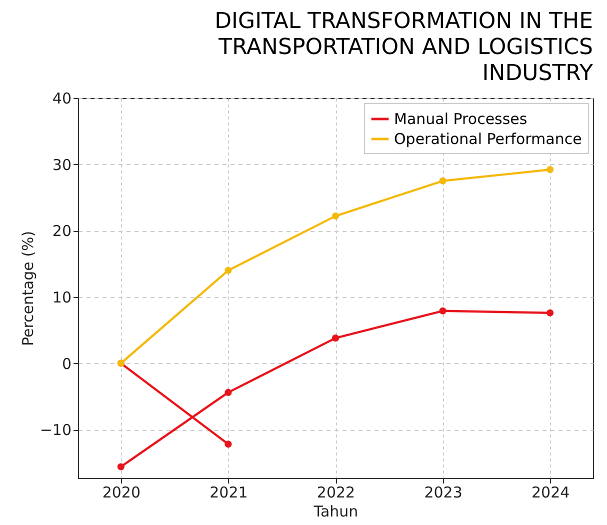 Image resolution: width=607 pixels, height=525 pixels. Describe the element at coordinates (335, 511) in the screenshot. I see `x-axis-title: Tahun` at that location.